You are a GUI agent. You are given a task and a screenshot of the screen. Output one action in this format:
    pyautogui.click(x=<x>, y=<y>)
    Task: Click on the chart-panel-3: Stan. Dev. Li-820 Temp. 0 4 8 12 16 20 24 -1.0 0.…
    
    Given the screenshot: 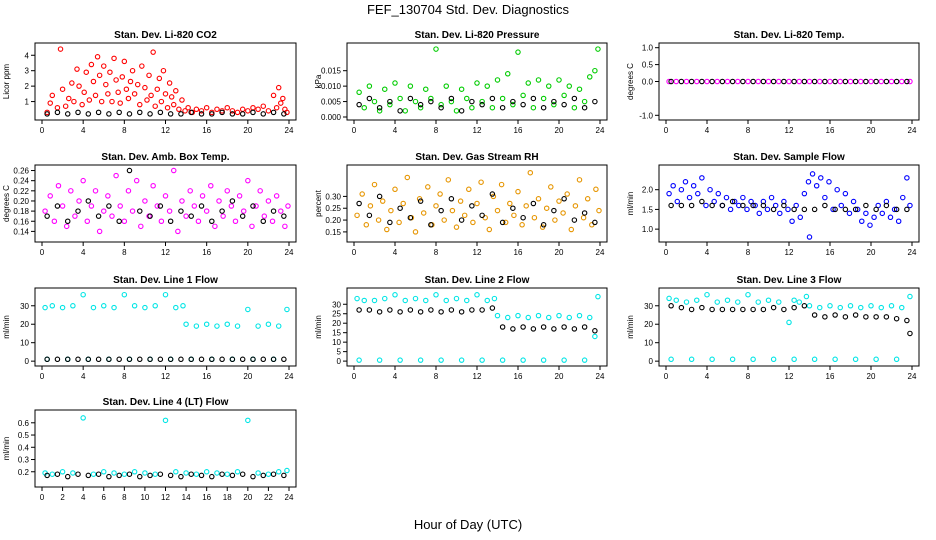 What is the action you would take?
    pyautogui.click(x=773, y=82)
    